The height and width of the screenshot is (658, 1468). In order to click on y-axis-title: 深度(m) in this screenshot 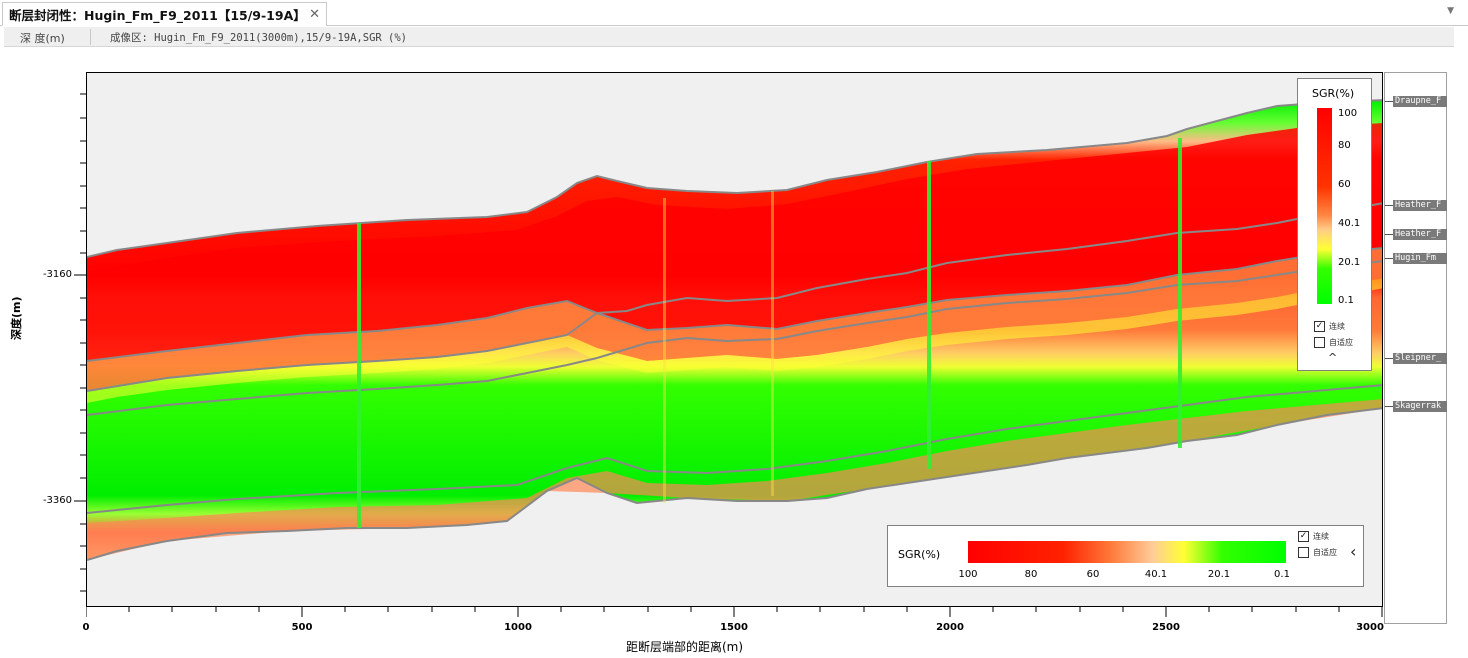, I will do `click(16, 318)`.